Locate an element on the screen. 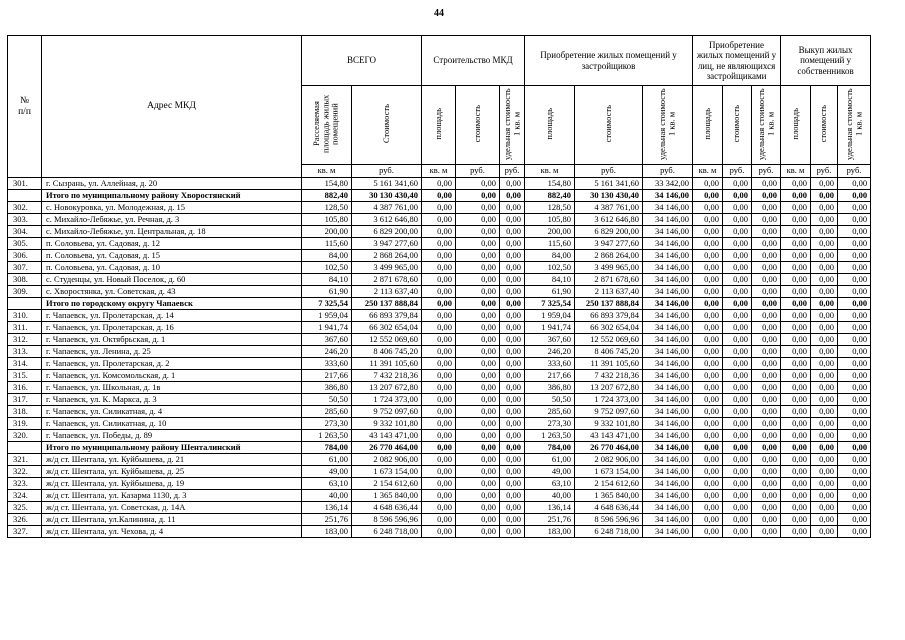 This screenshot has width=905, height=640. row-address: ж/д ст. Шентала, ул. Куйбышева, д. 25 is located at coordinates (171, 472).